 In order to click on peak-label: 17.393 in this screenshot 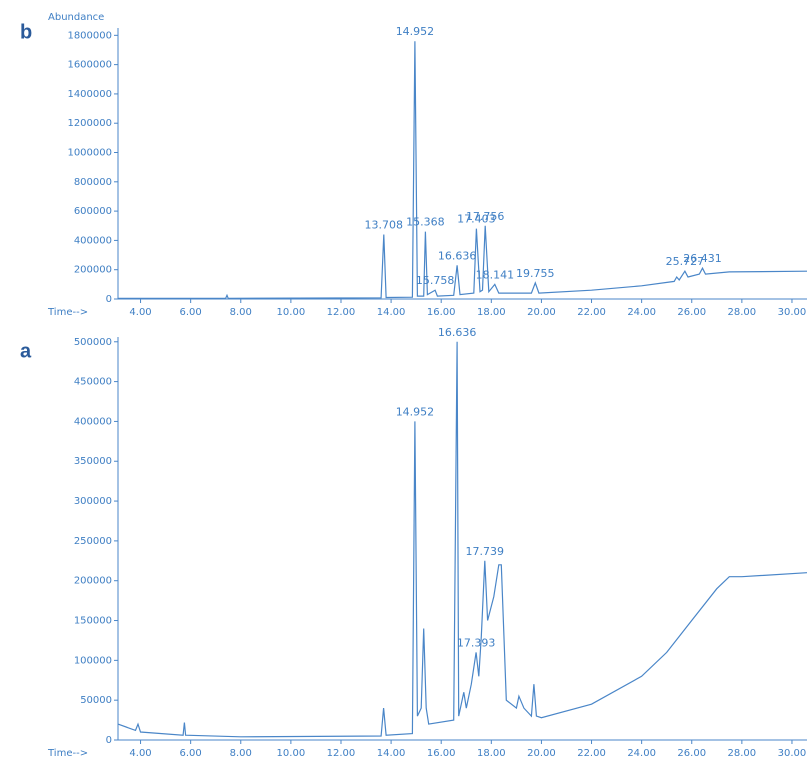, I will do `click(476, 642)`.